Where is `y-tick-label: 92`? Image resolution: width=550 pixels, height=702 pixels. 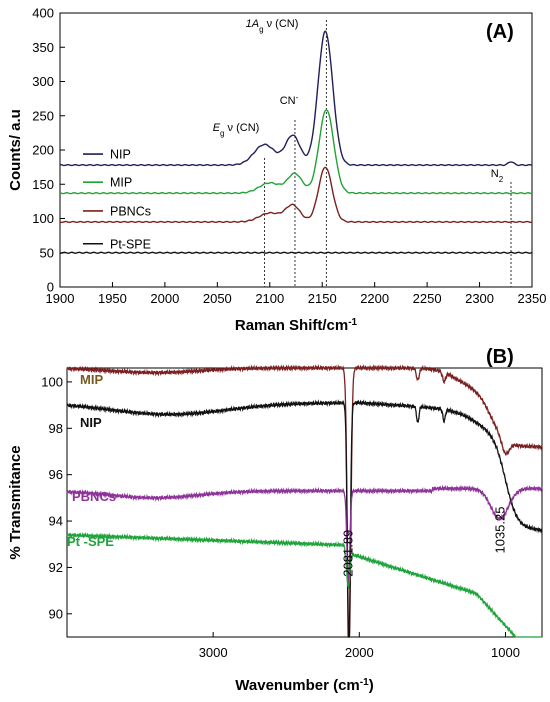 y-tick-label: 92 is located at coordinates (56, 567).